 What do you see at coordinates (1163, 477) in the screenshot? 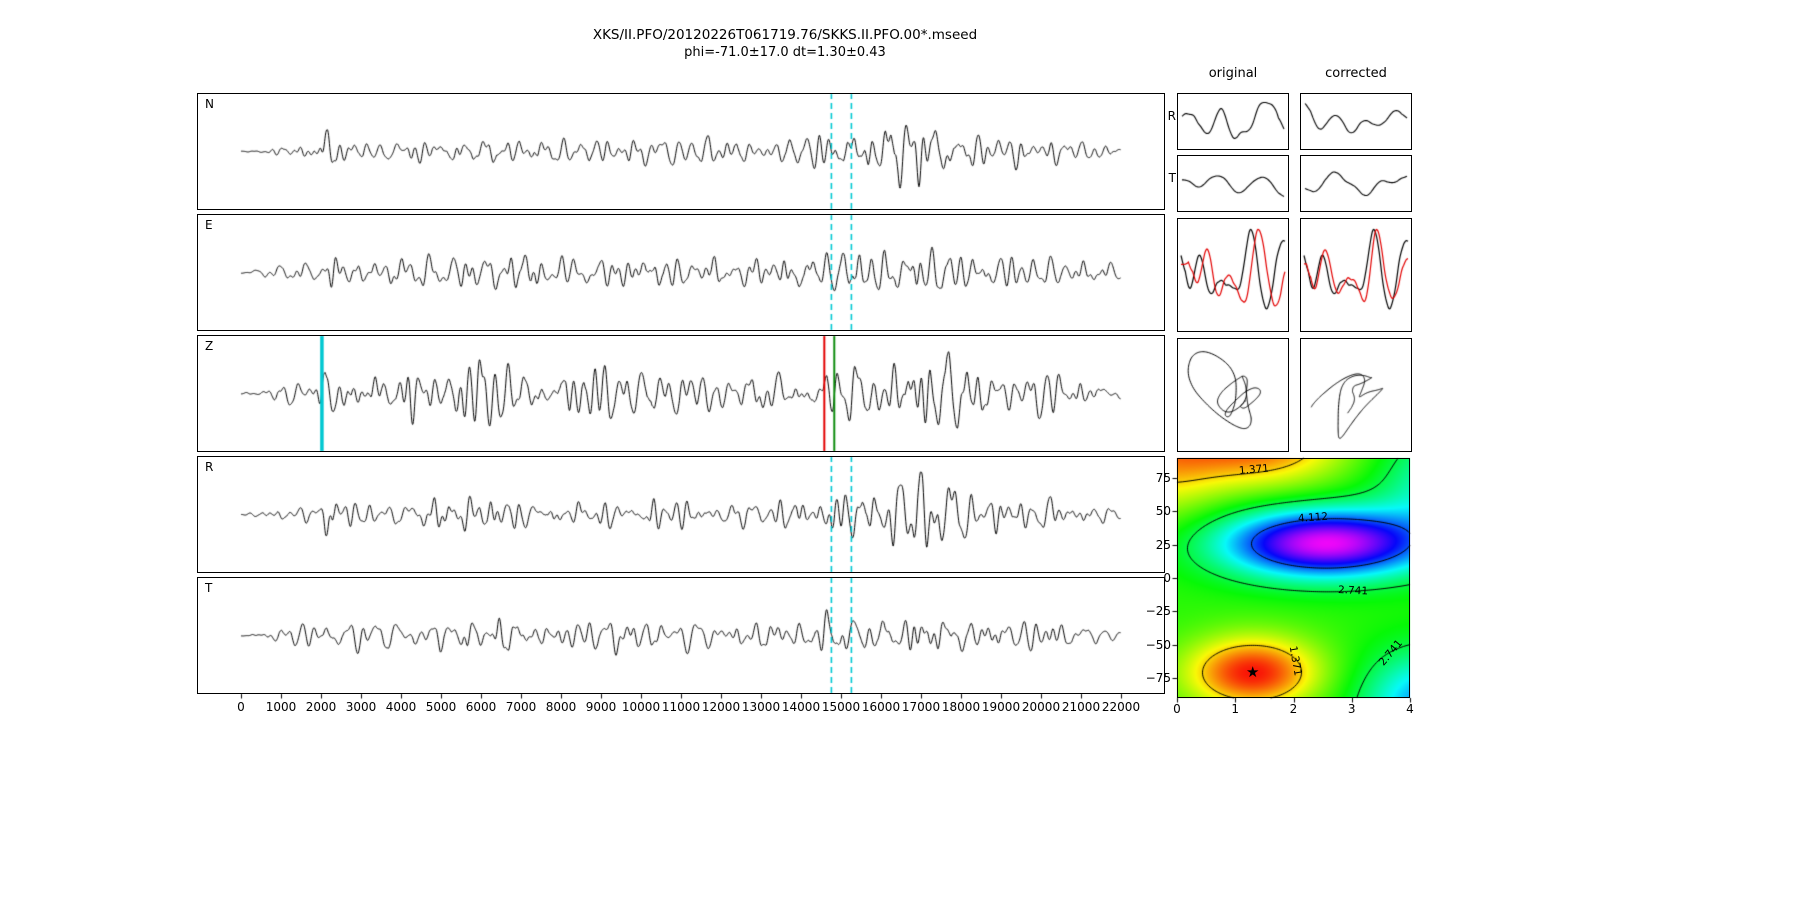
I see `error-surface-y-tick-label: 75` at bounding box center [1163, 477].